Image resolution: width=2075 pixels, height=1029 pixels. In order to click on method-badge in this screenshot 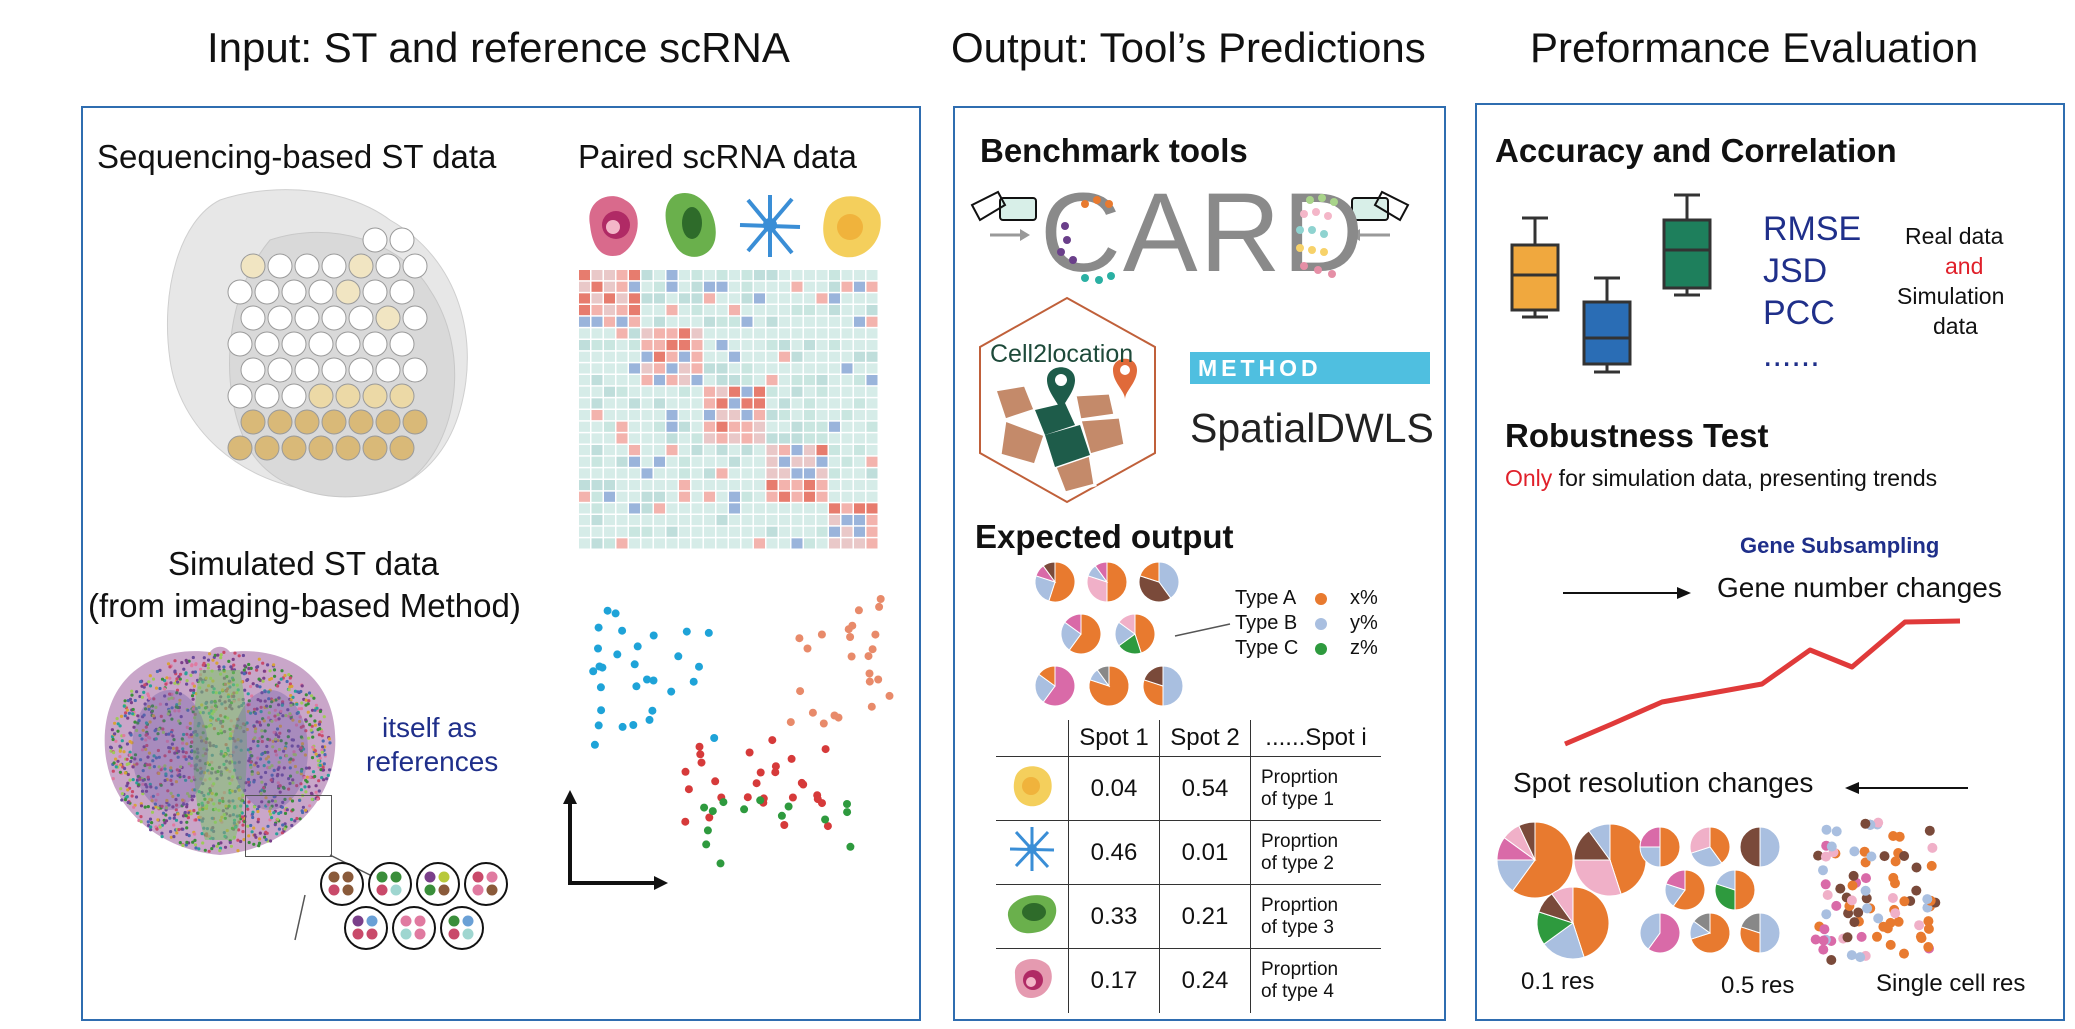, I will do `click(1310, 368)`.